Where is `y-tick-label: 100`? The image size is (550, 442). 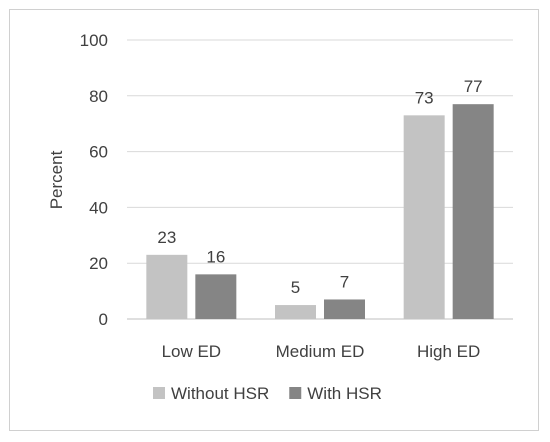 y-tick-label: 100 is located at coordinates (94, 40).